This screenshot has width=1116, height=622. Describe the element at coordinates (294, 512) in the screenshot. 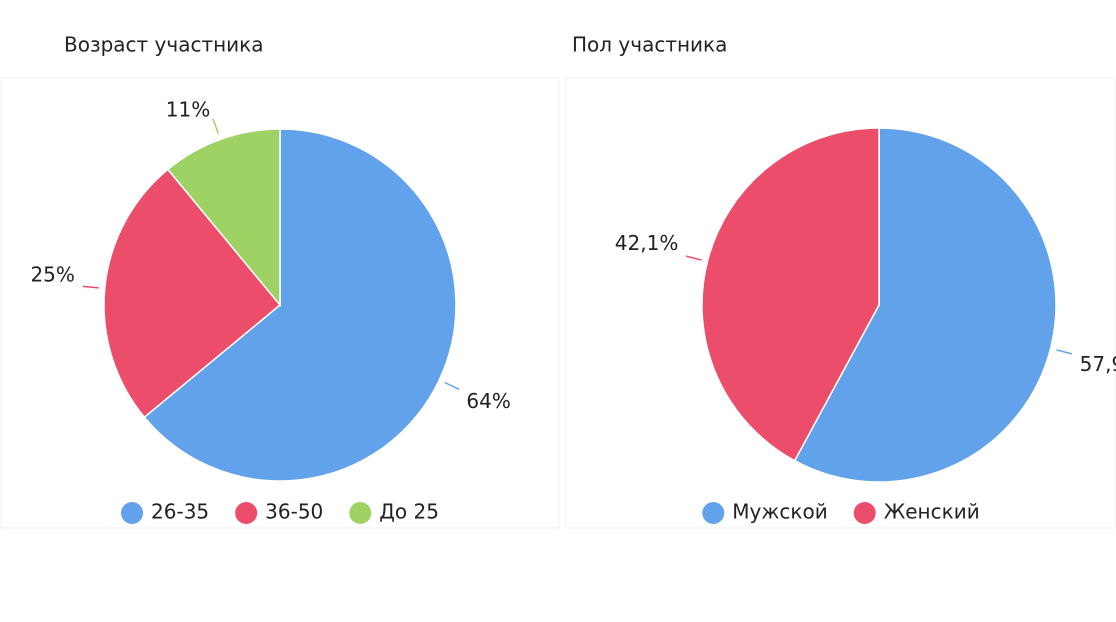

I see `legend-label: 36-50` at that location.